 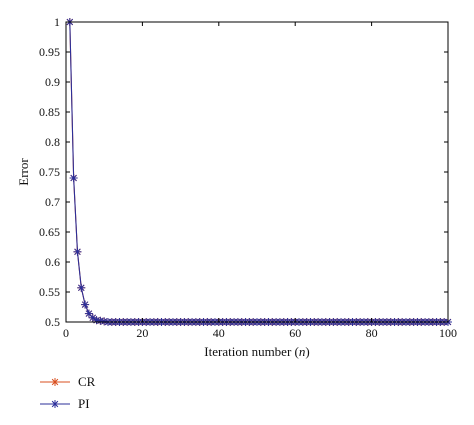 What do you see at coordinates (68, 392) in the screenshot?
I see `legend: CR PI` at bounding box center [68, 392].